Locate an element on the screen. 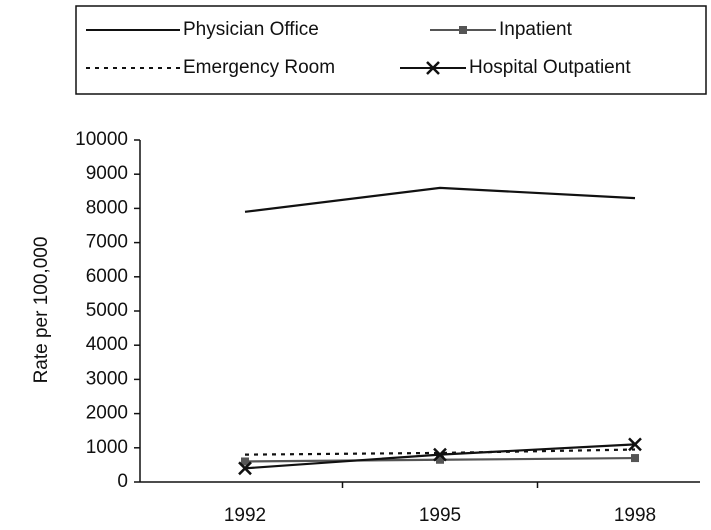  y-tick-label: 6000 is located at coordinates (107, 276).